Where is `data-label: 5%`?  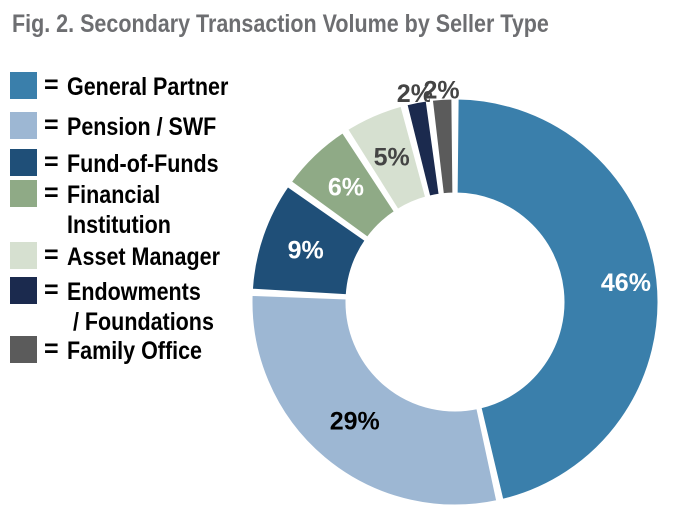 data-label: 5% is located at coordinates (392, 157).